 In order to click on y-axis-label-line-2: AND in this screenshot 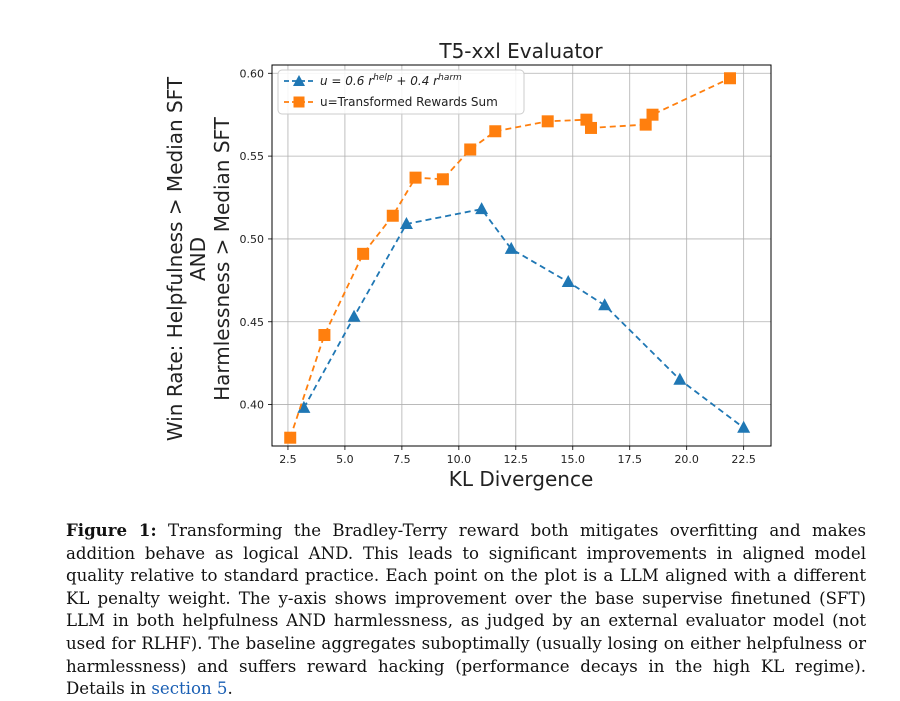, I will do `click(198, 259)`.